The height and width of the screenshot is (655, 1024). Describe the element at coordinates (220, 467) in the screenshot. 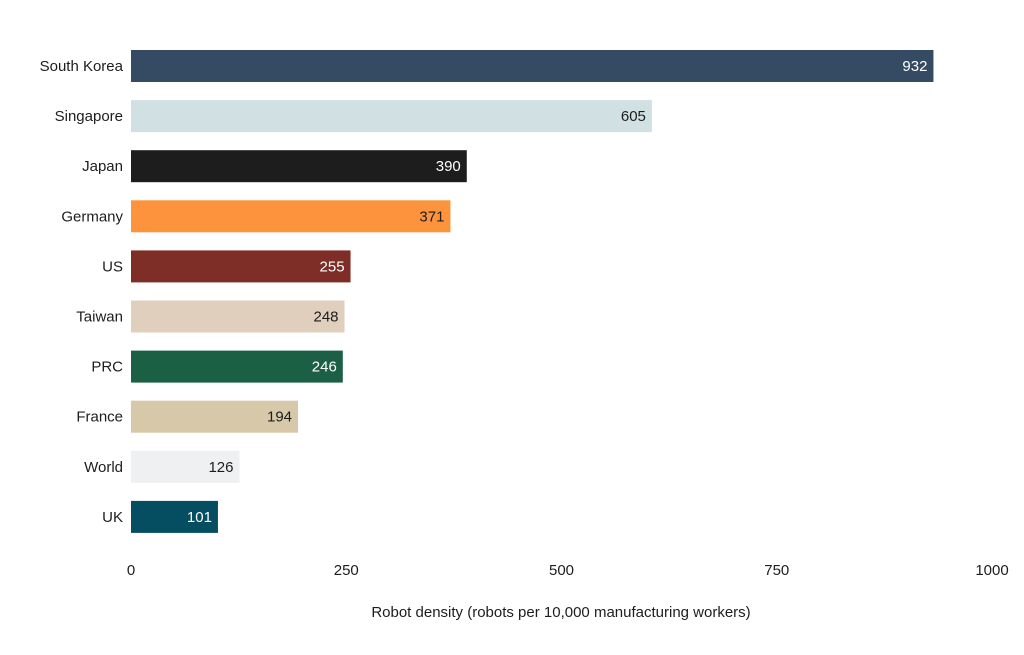

I see `value-label-world: 126` at that location.